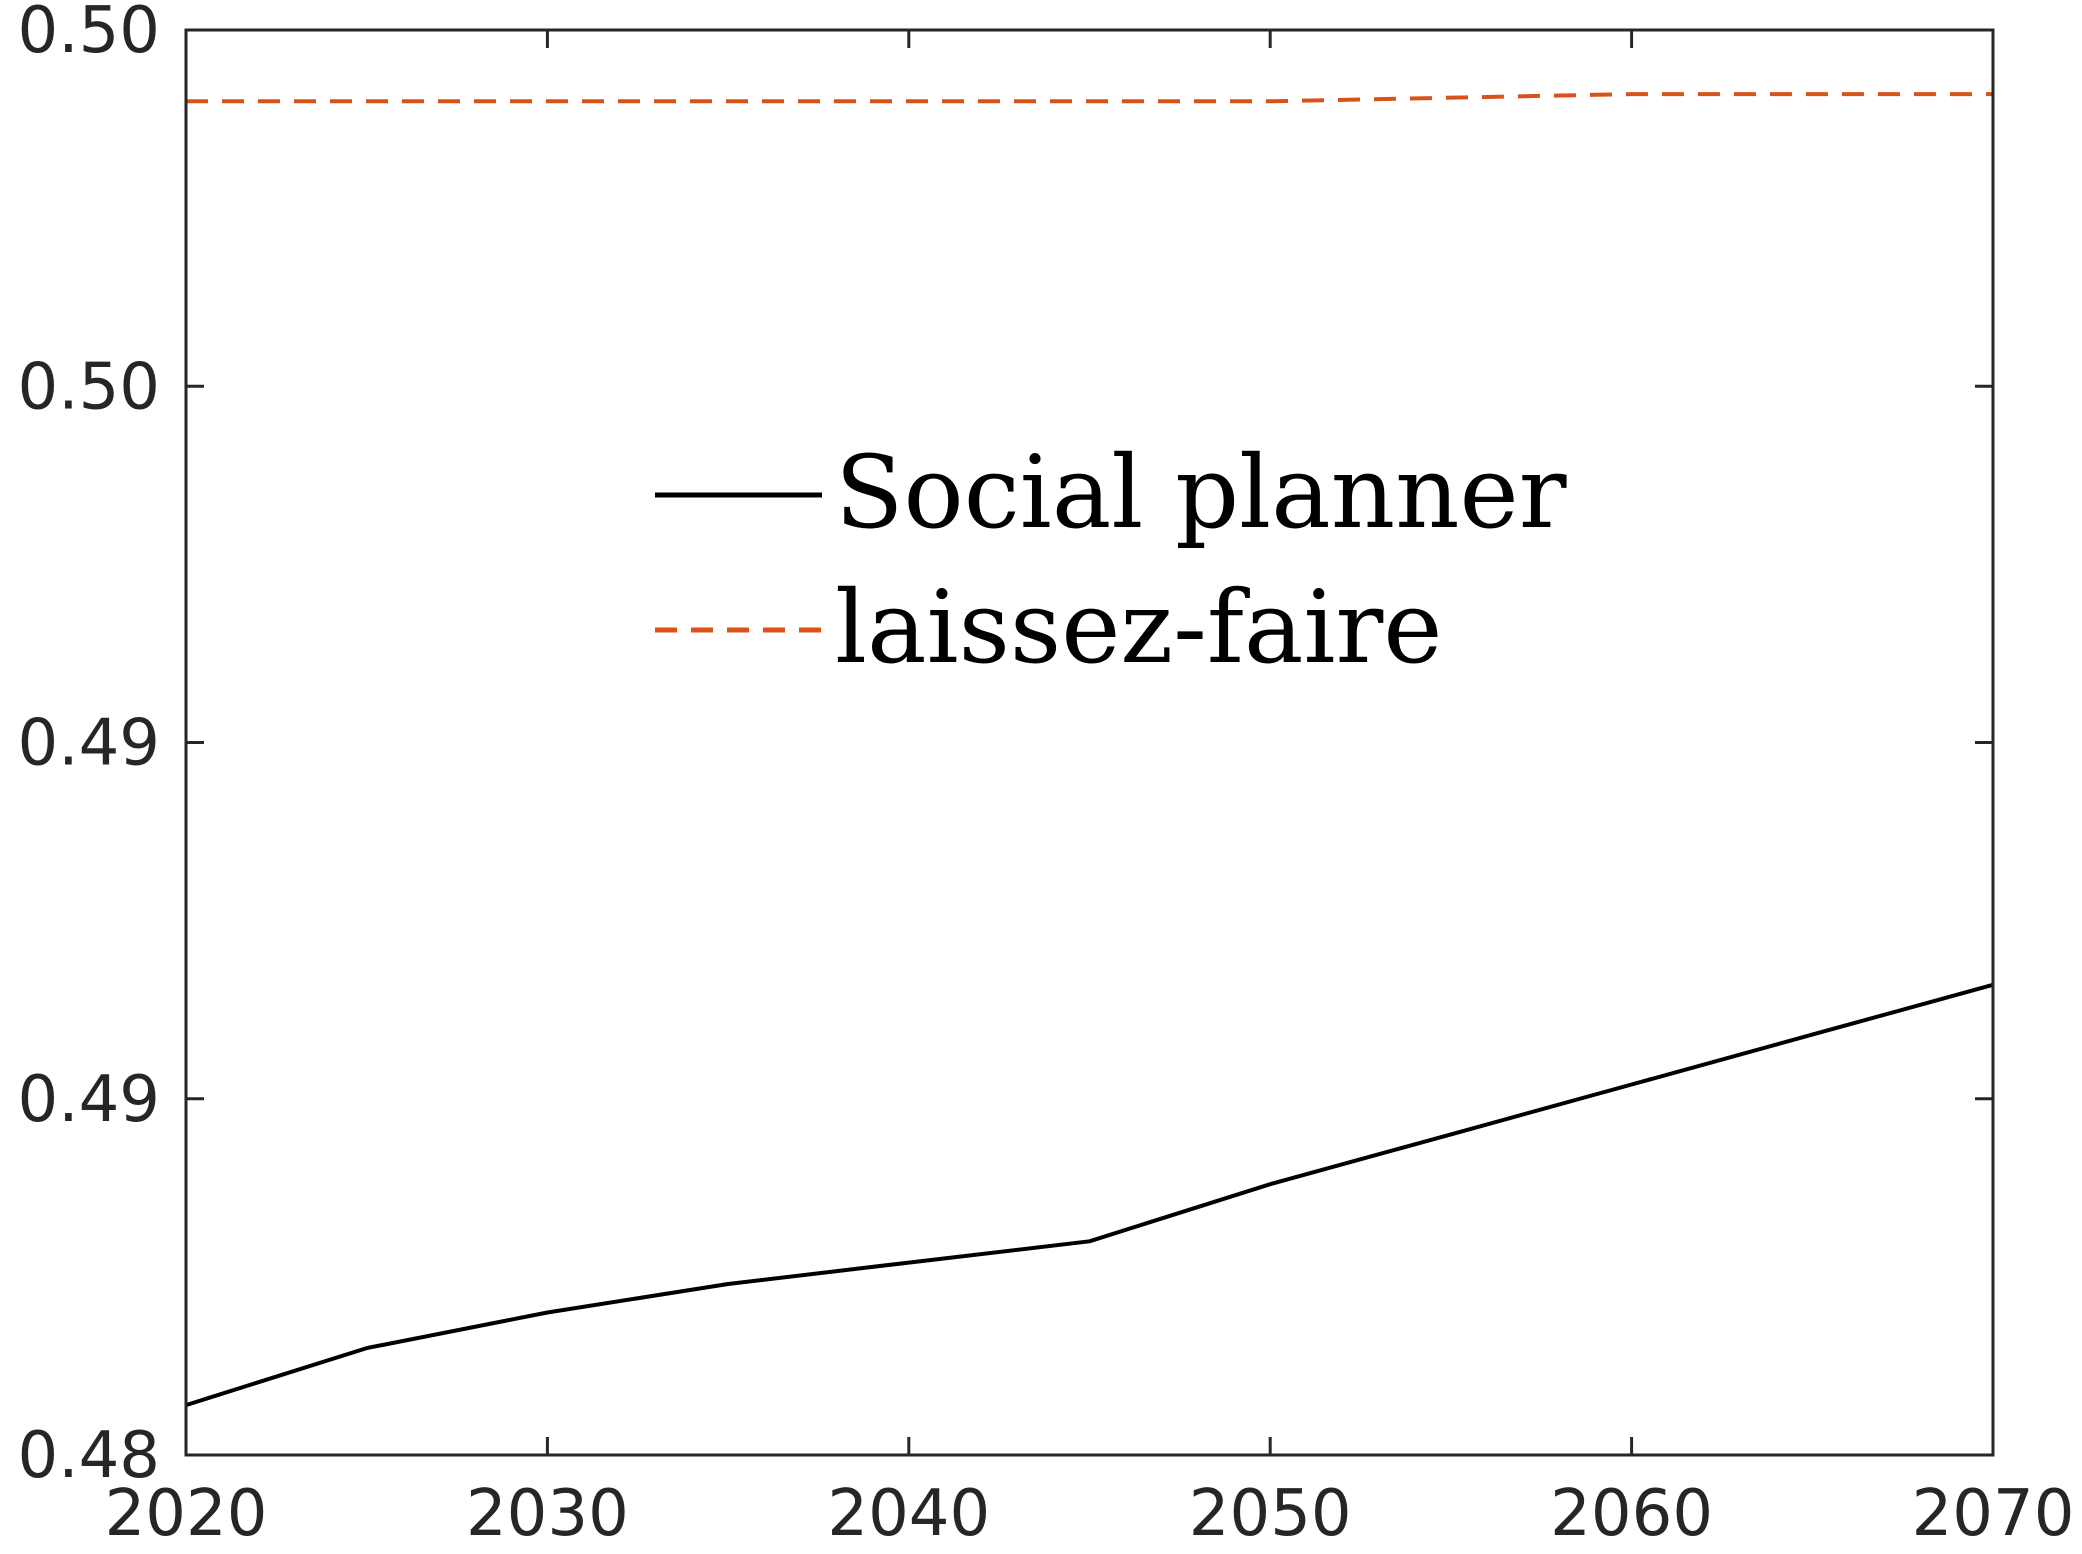  What do you see at coordinates (908, 1514) in the screenshot?
I see `x-tick-label: 2040` at bounding box center [908, 1514].